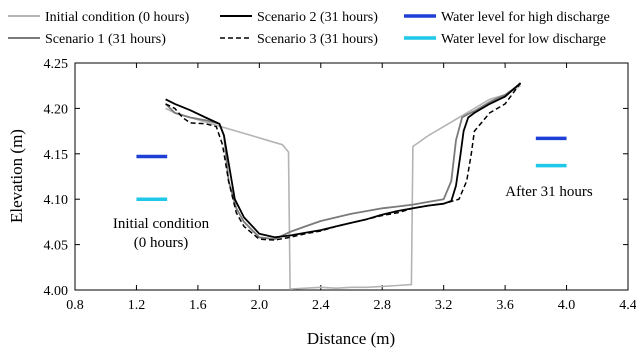  Describe the element at coordinates (117, 17) in the screenshot. I see `legend-label-initial: Initial condition (0 hours)` at that location.